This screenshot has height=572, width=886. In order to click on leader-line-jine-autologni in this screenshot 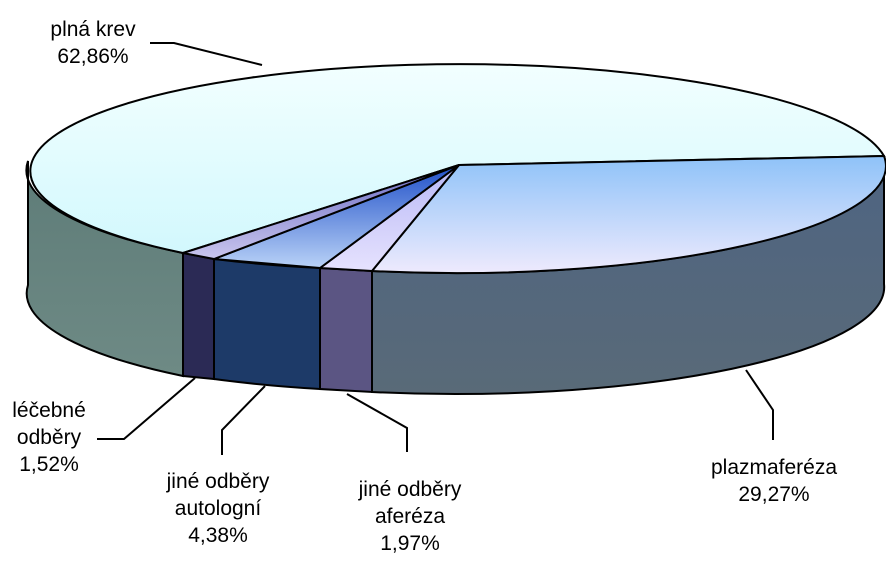, I will do `click(243, 420)`.